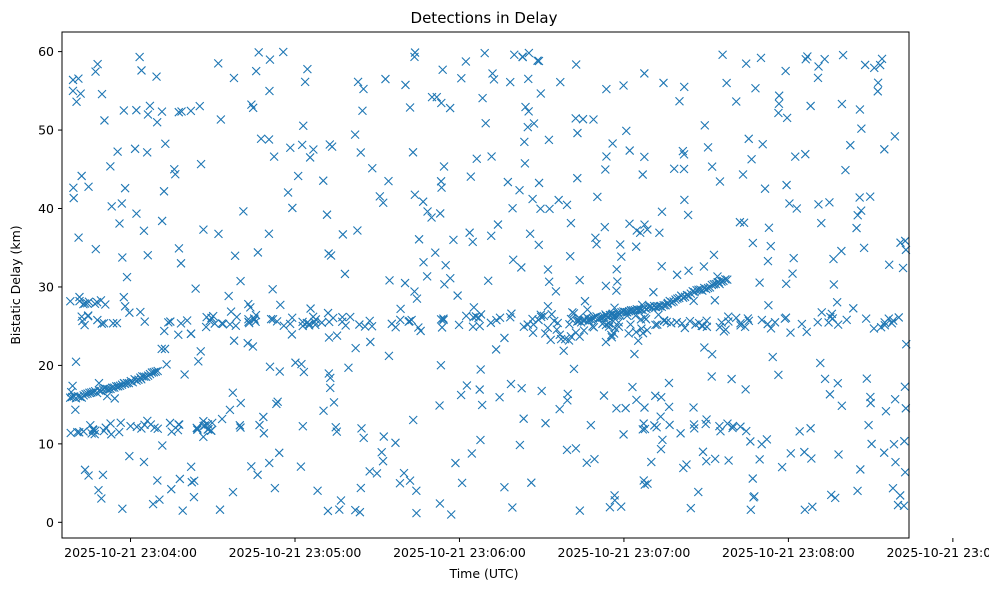 The height and width of the screenshot is (590, 989). Describe the element at coordinates (937, 552) in the screenshot. I see `x-tick-label: 2025-10-21 23:09:00` at that location.